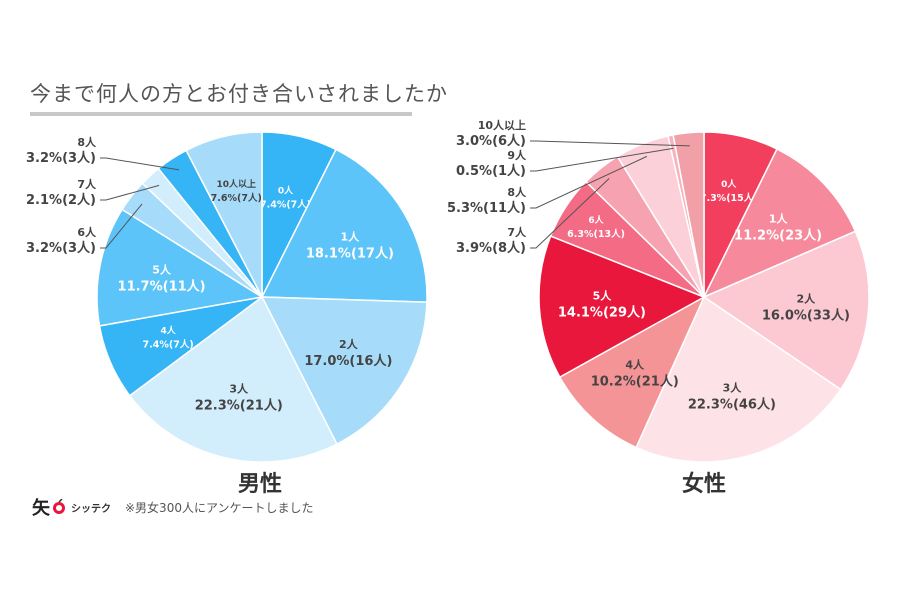  What do you see at coordinates (348, 361) in the screenshot?
I see `slice-value-label: 17.0%(16人)` at bounding box center [348, 361].